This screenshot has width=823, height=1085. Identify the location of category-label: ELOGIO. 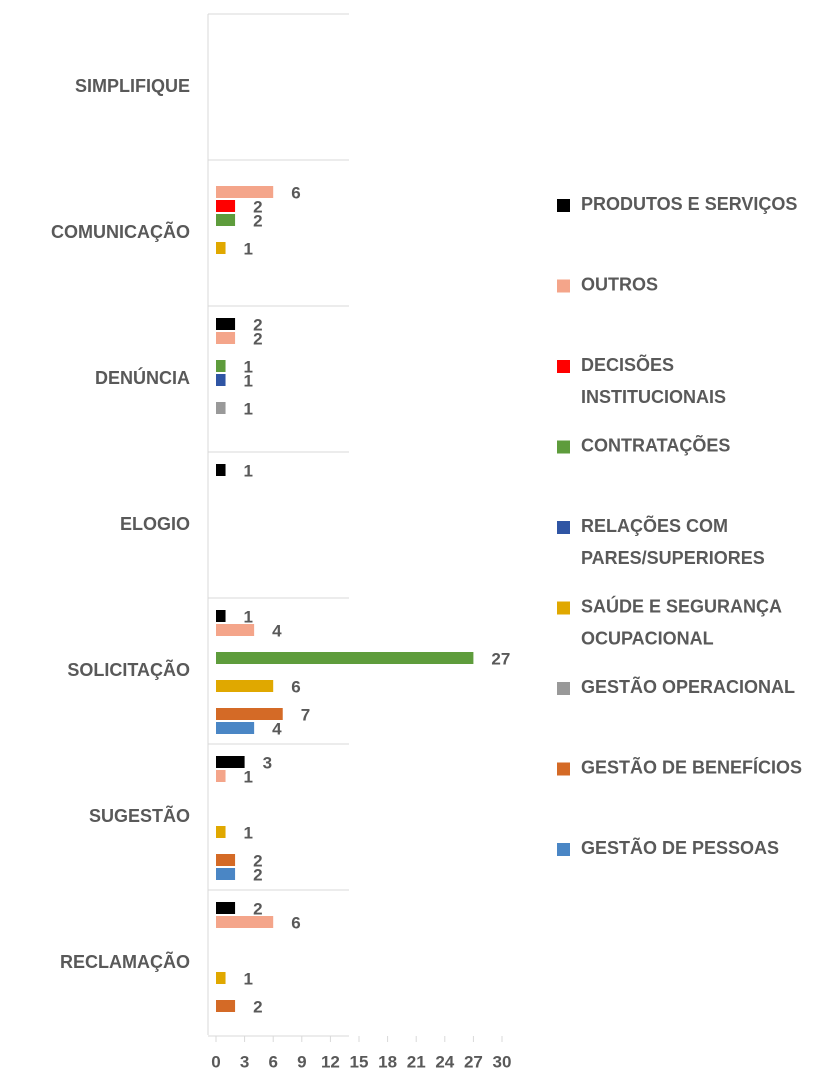
(155, 524).